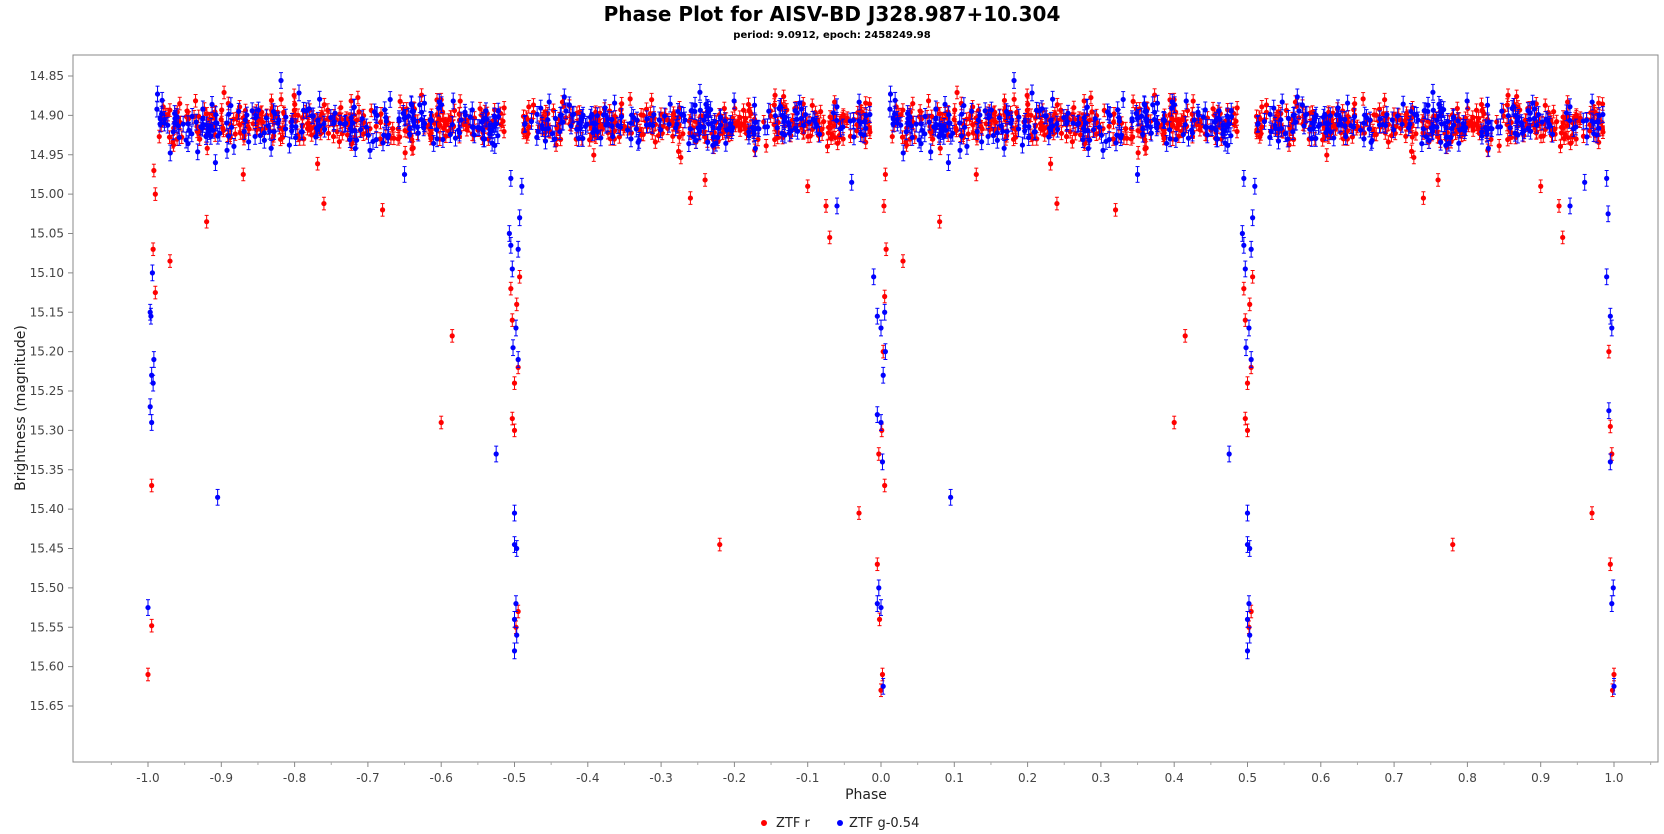 Image resolution: width=1664 pixels, height=834 pixels. Describe the element at coordinates (47, 588) in the screenshot. I see `y-tick-label: 15.50` at that location.